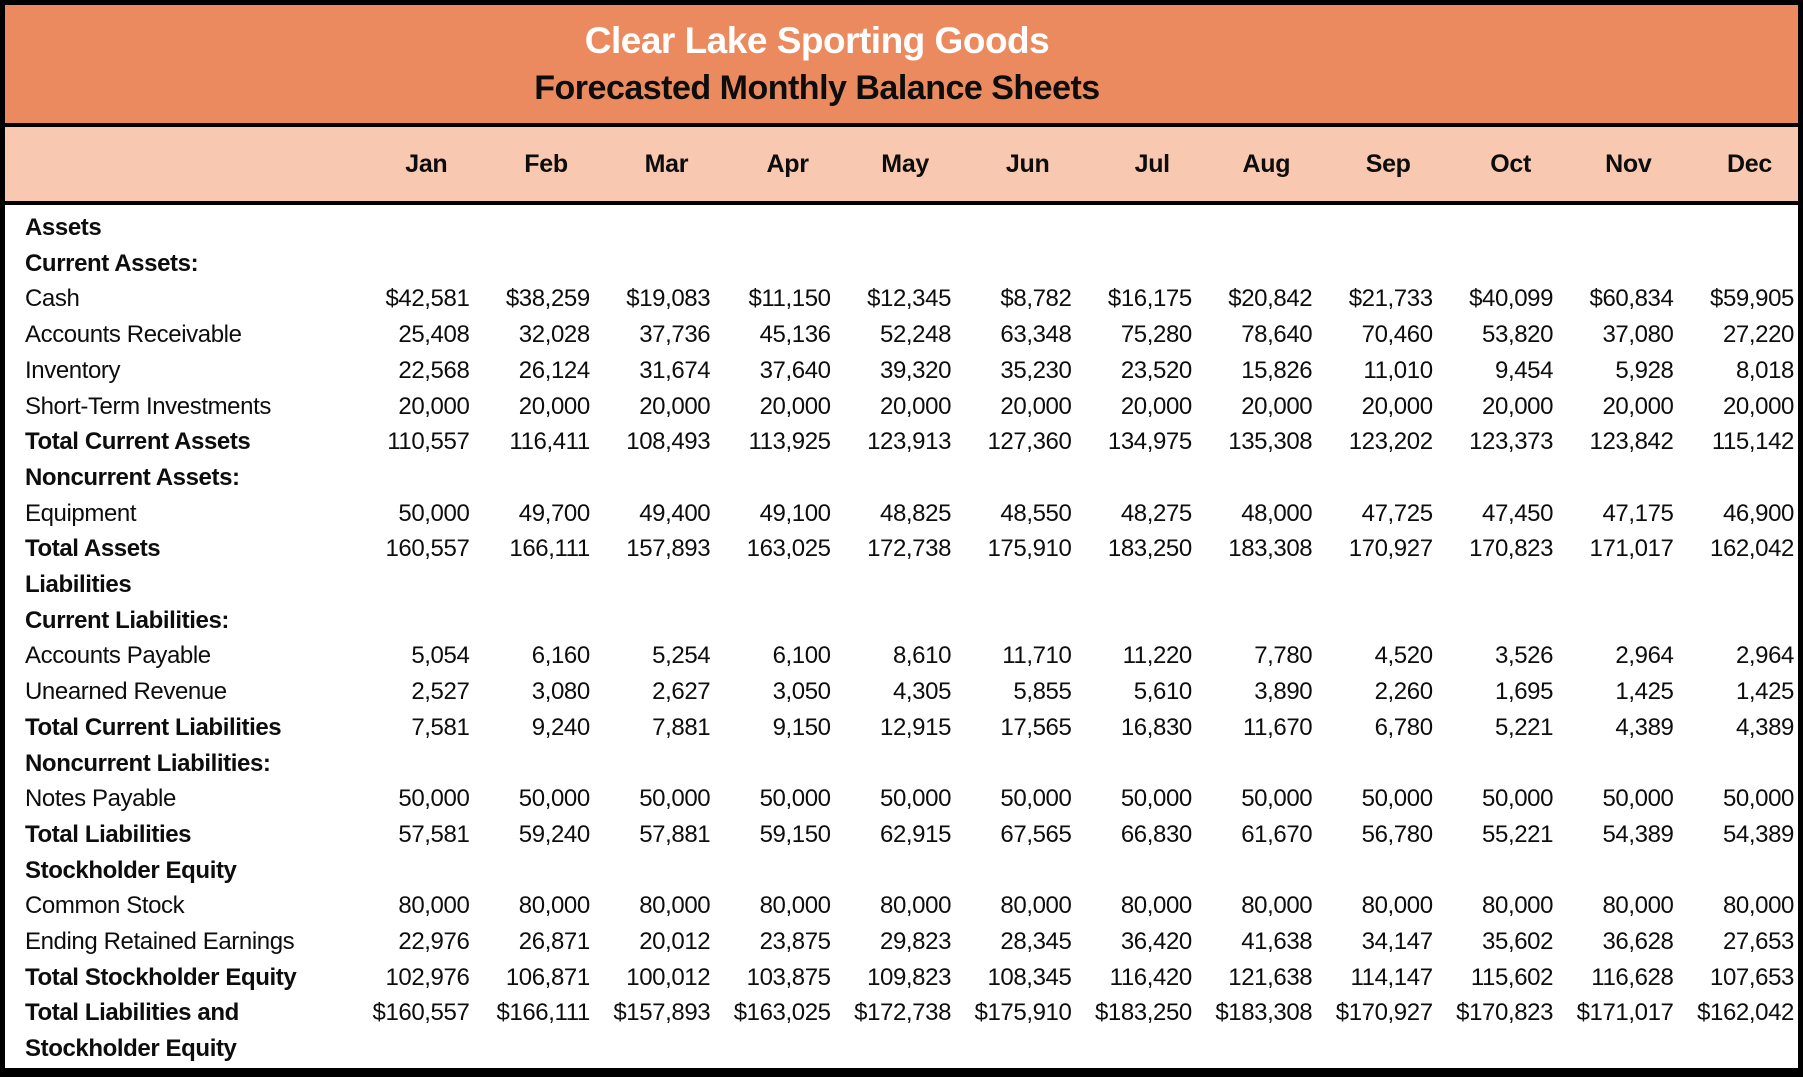 This screenshot has height=1077, width=1803. What do you see at coordinates (795, 513) in the screenshot?
I see `value-cell: 49,100` at bounding box center [795, 513].